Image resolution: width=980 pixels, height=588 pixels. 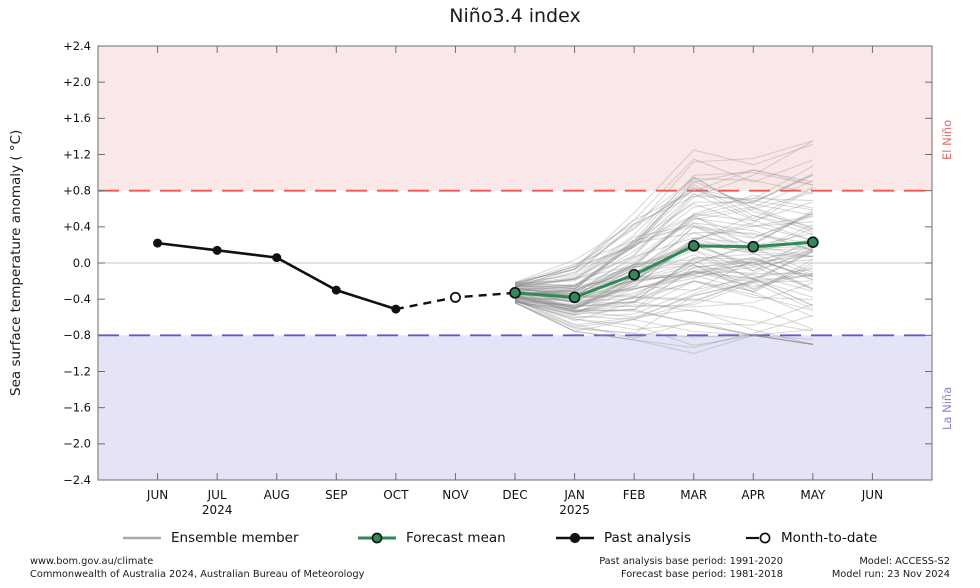 I want to click on chart-title: Niño3.4 index, so click(x=515, y=16).